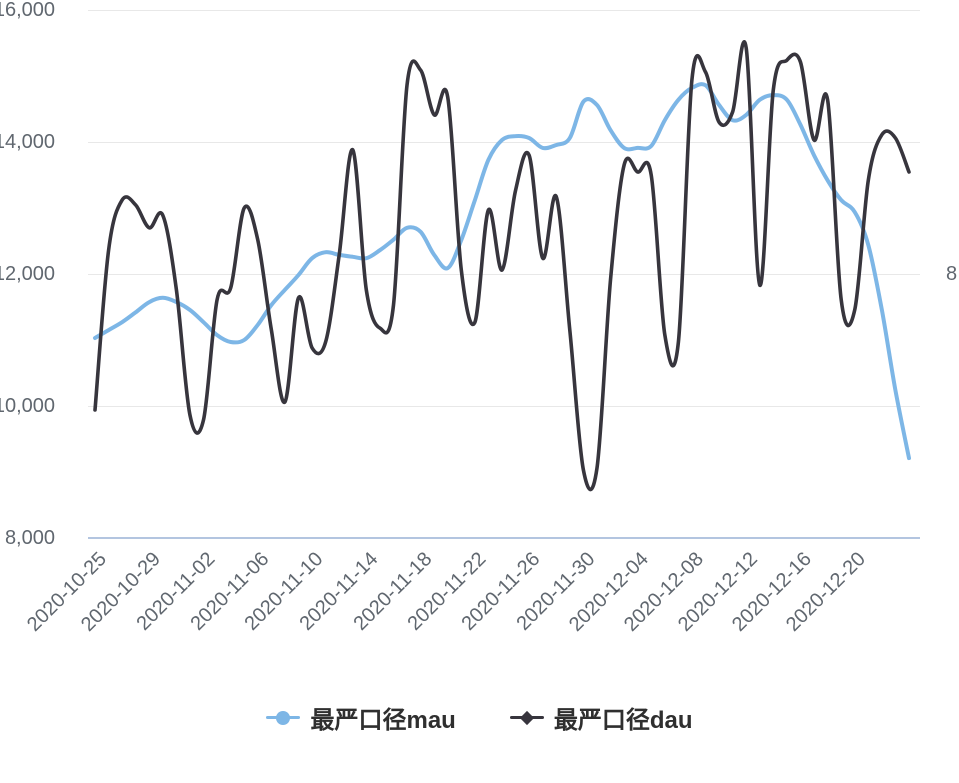 This screenshot has width=959, height=783. I want to click on y-axis-label: 16,000, so click(27, 10).